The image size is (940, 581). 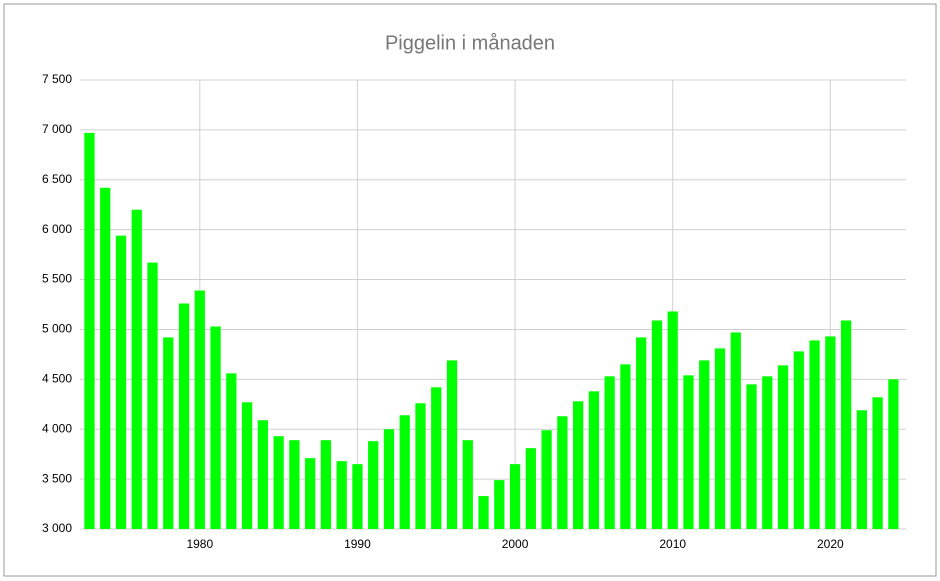 What do you see at coordinates (57, 179) in the screenshot?
I see `y-tick-label: 6 500` at bounding box center [57, 179].